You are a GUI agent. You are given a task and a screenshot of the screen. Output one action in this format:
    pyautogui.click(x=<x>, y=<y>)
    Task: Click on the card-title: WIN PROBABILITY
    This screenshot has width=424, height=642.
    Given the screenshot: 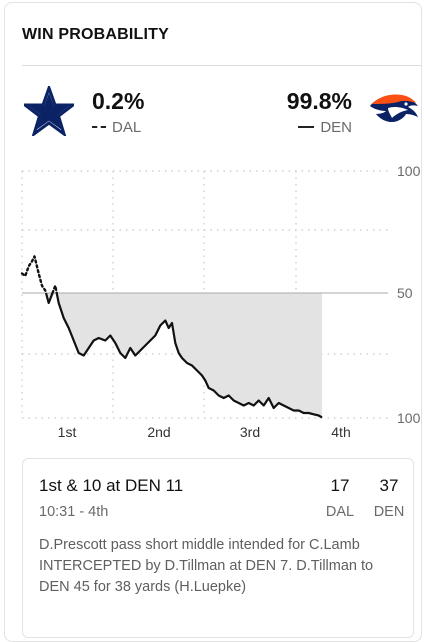 What is the action you would take?
    pyautogui.click(x=95, y=34)
    